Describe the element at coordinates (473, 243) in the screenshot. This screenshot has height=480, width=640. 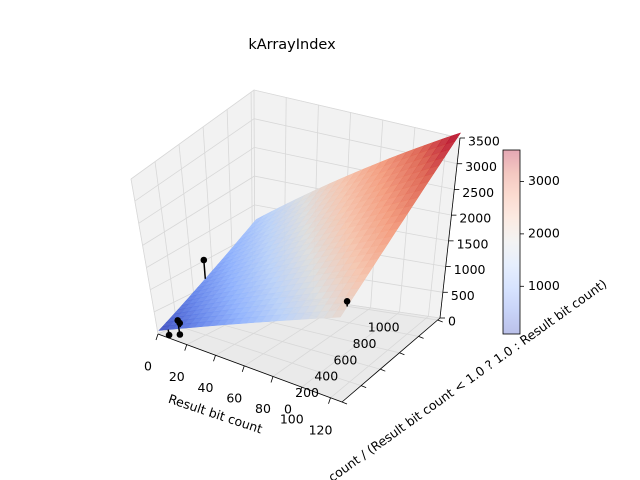
I see `z-tick-label: 1500` at that location.